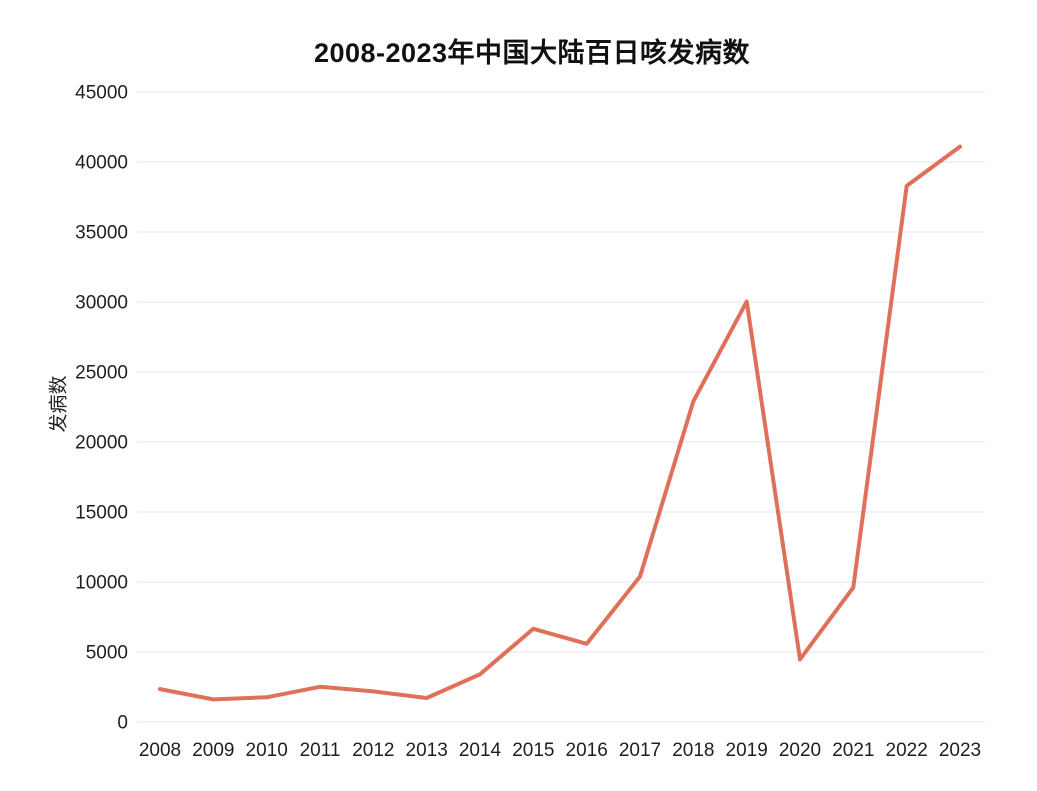 The image size is (1037, 791). Describe the element at coordinates (101, 373) in the screenshot. I see `y-tick-label: 25000` at that location.